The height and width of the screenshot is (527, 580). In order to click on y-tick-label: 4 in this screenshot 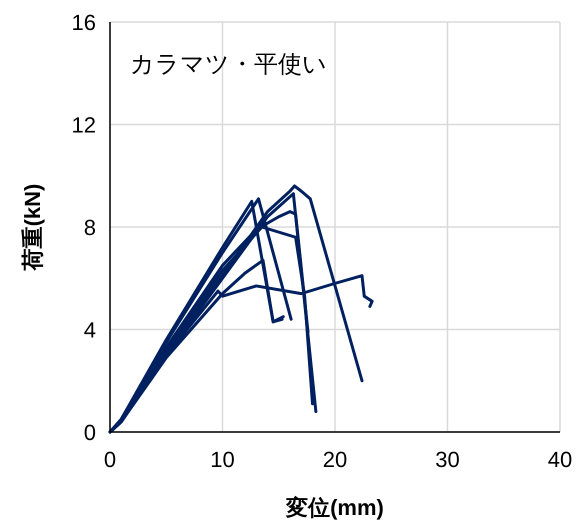, I will do `click(90, 330)`.